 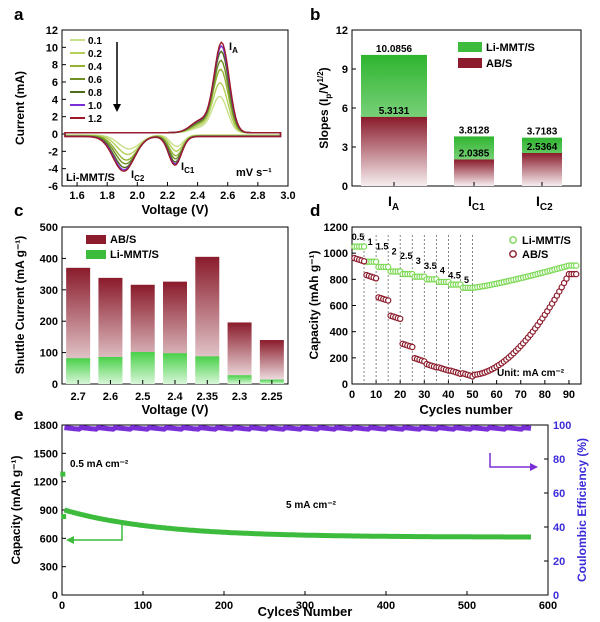 I want to click on data-label-li-mmt-s: 10.0856, so click(x=394, y=49).